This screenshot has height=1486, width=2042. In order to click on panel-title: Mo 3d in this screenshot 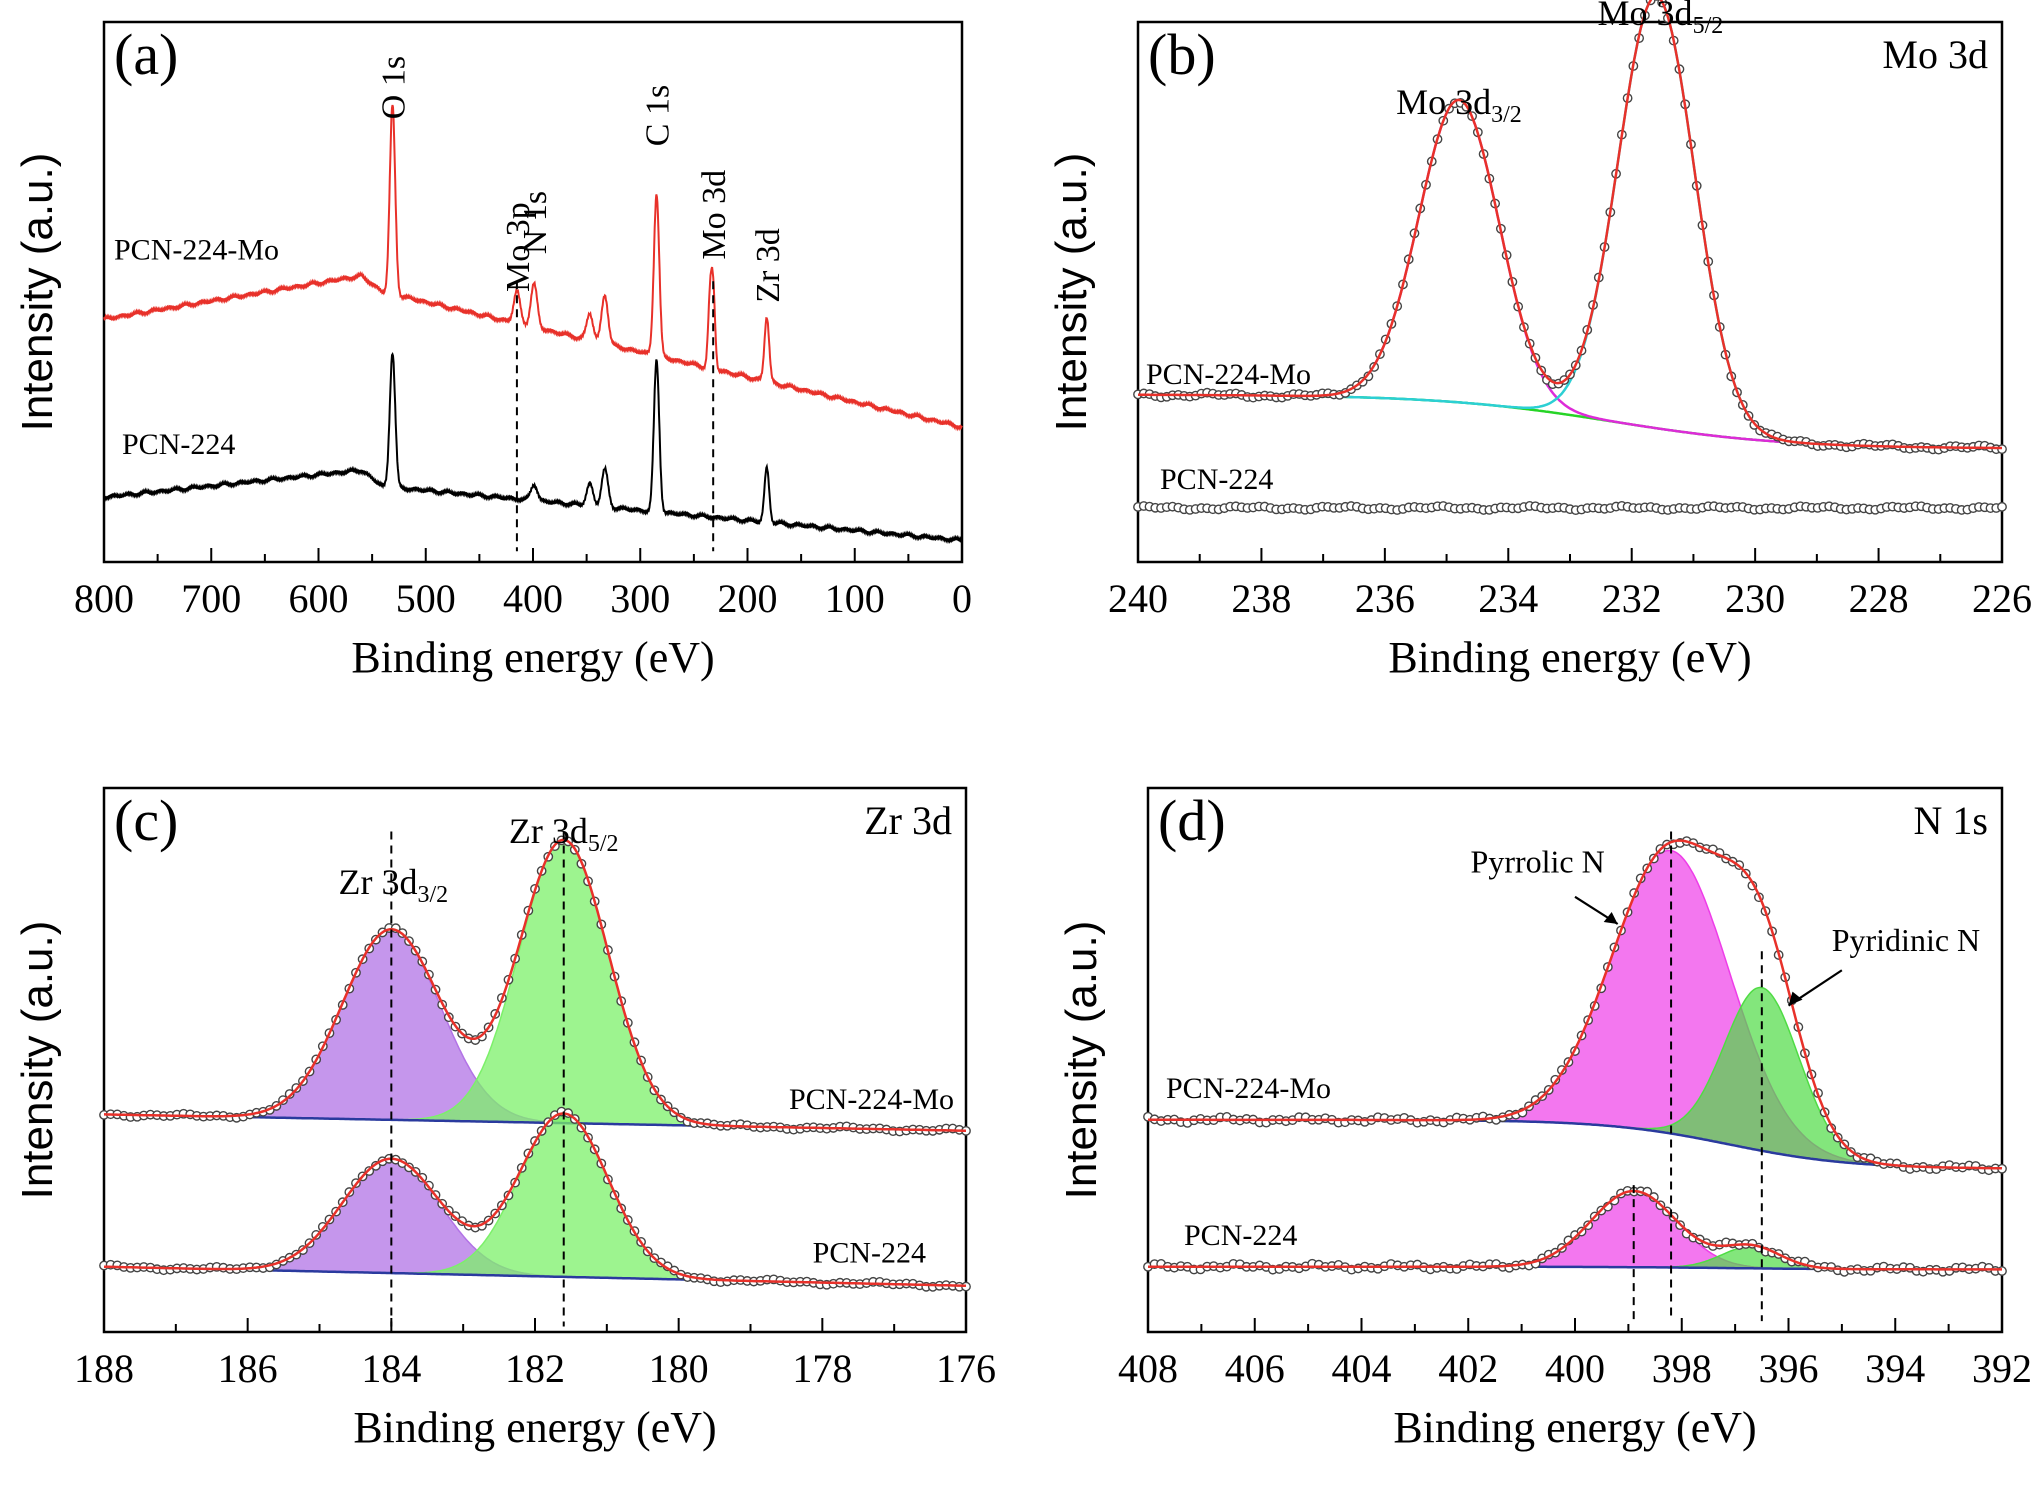, I will do `click(1935, 54)`.